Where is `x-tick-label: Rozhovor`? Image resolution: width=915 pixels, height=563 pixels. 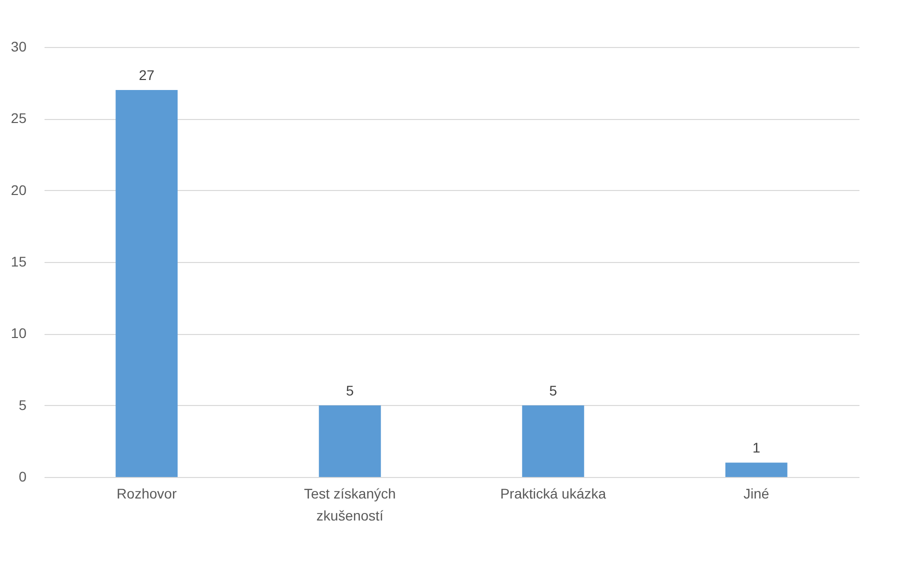 x-tick-label: Rozhovor is located at coordinates (146, 494).